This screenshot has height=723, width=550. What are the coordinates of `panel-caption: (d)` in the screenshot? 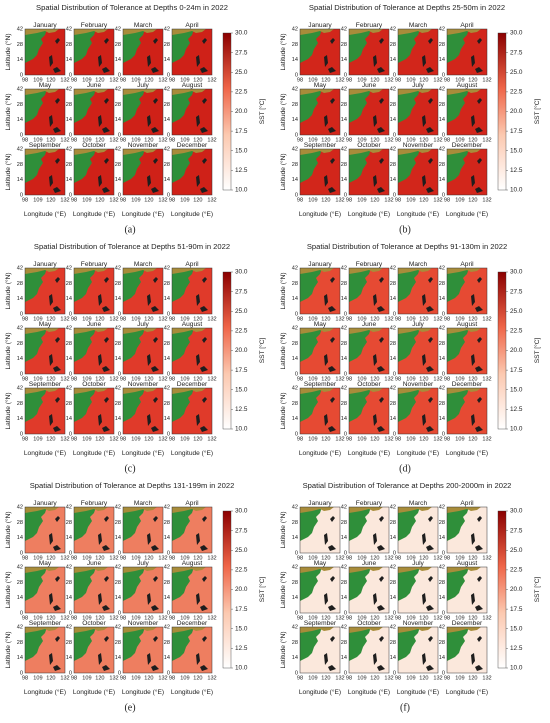 It's located at (405, 468).